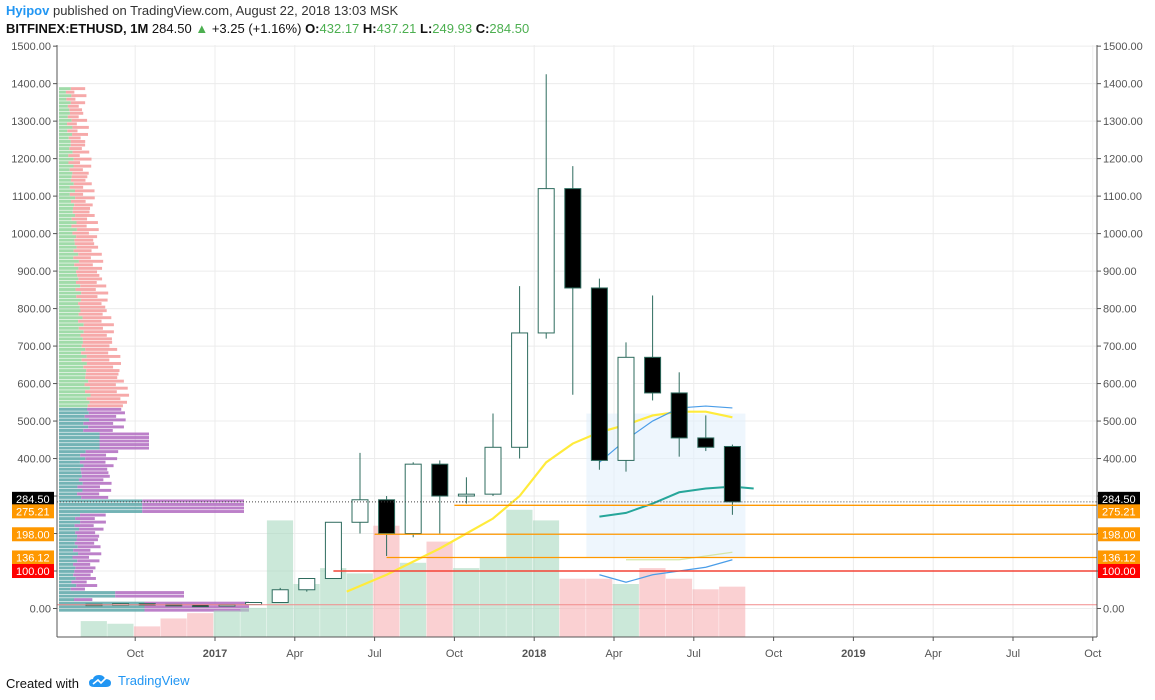 The image size is (1155, 700). I want to click on left-price-label: 136.12, so click(33, 558).